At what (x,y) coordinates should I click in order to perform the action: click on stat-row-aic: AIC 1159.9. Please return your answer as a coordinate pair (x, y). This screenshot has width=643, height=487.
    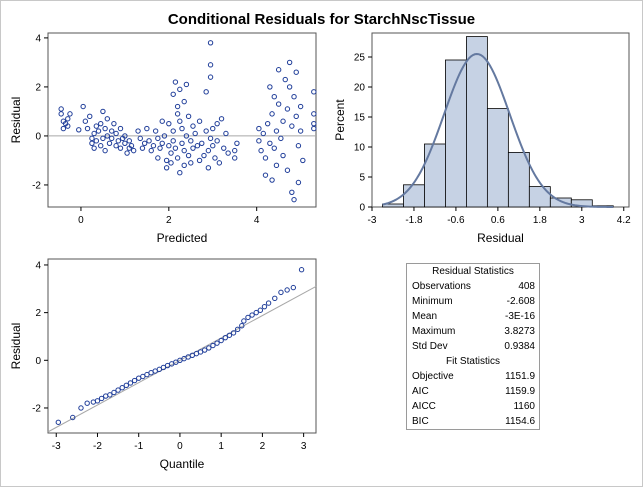
    Looking at the image, I should click on (473, 391).